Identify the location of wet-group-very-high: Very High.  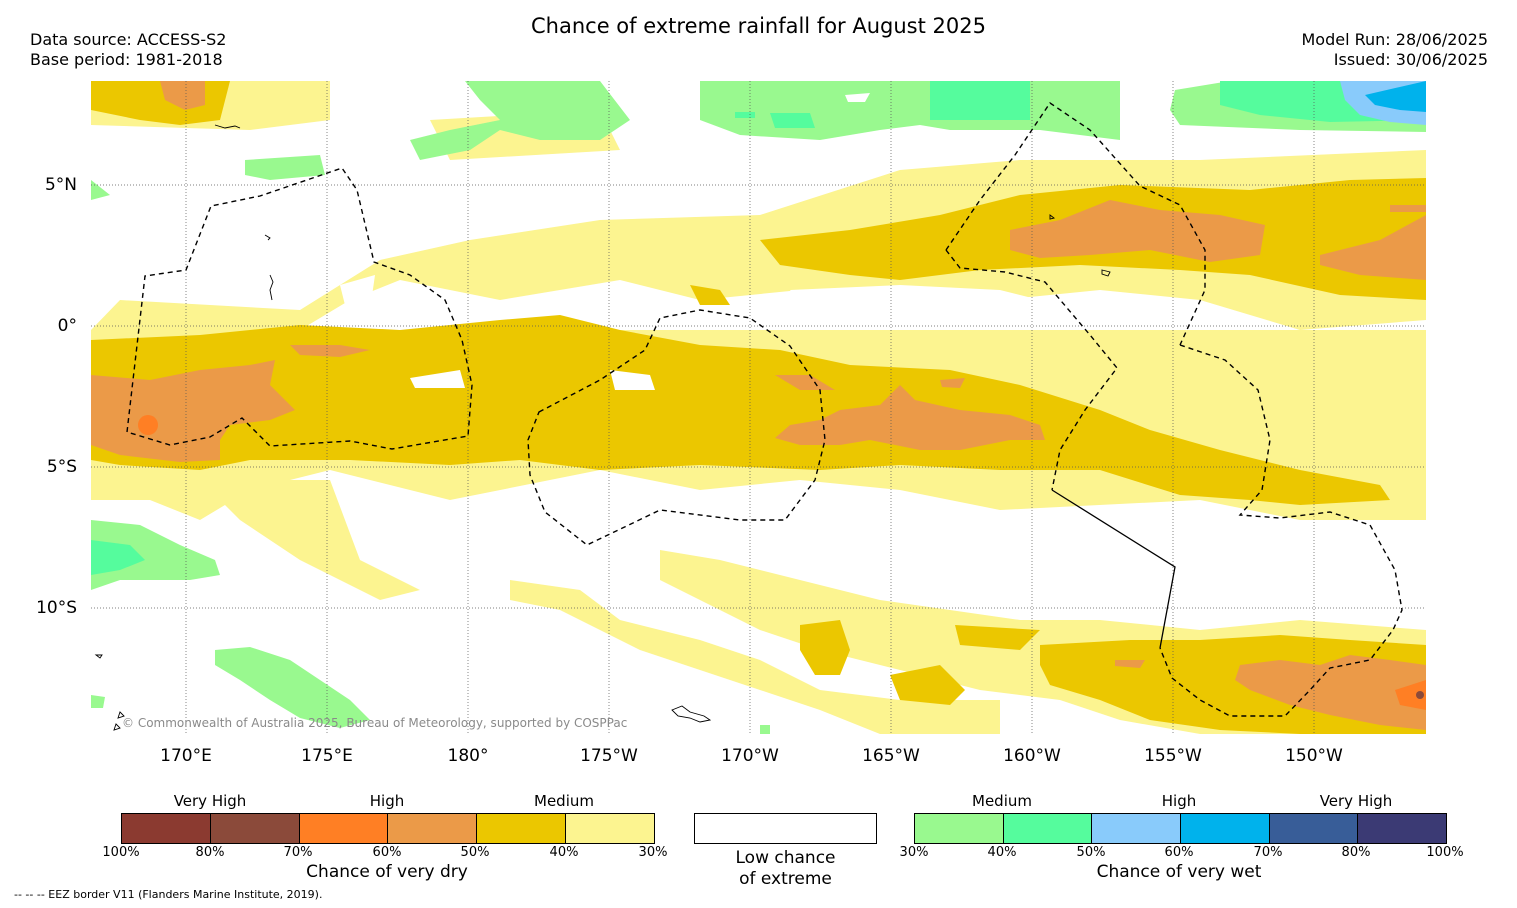
(1356, 801).